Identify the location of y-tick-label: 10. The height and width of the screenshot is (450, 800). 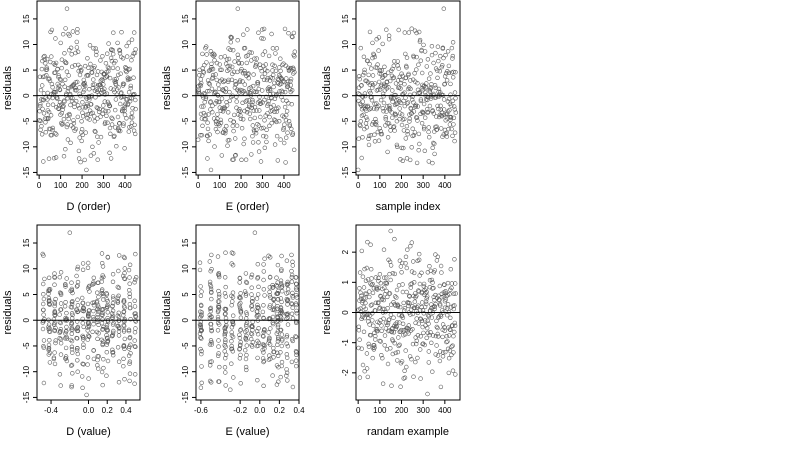
(185, 44).